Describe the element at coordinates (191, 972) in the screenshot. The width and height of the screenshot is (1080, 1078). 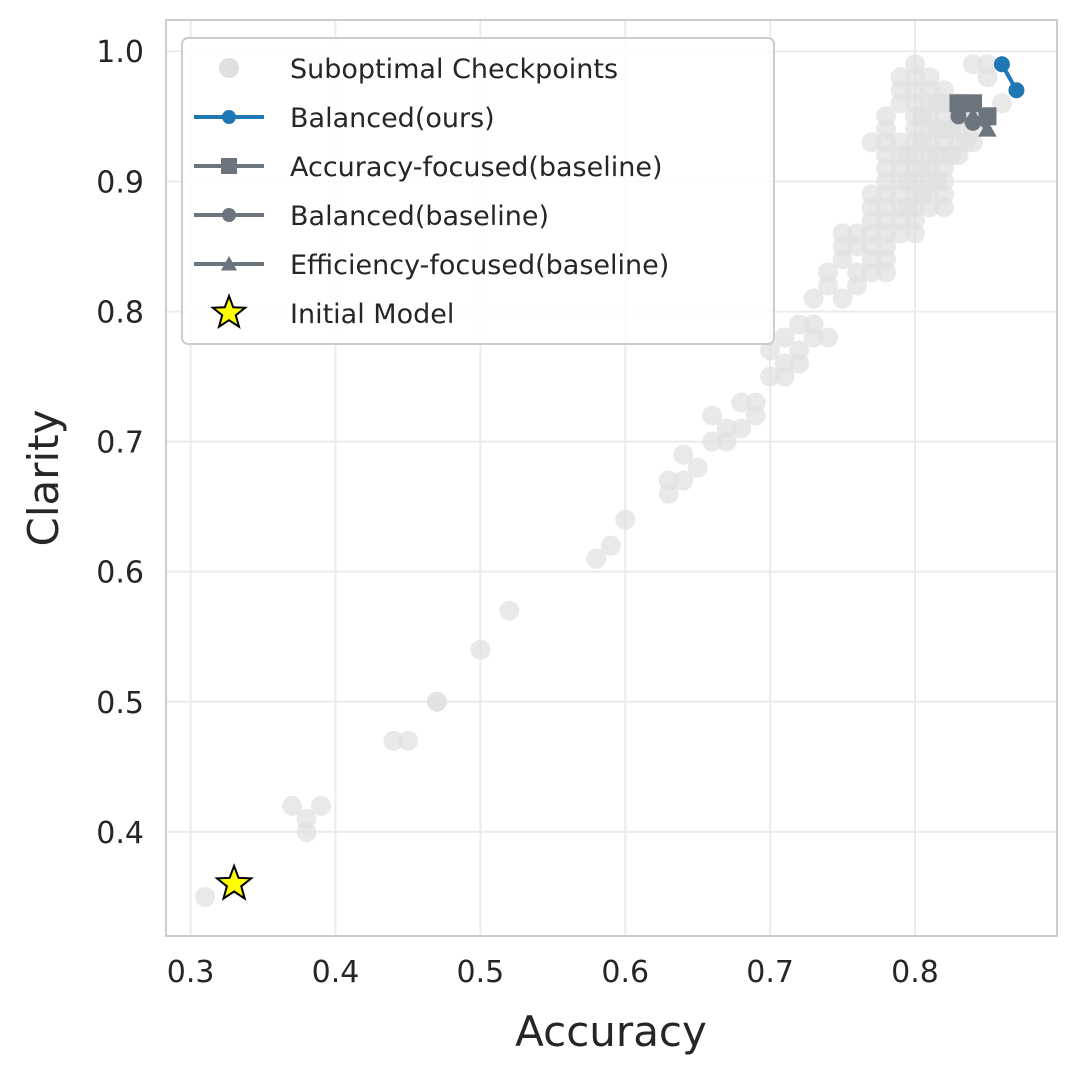
I see `x-tick-label: 0.3` at that location.